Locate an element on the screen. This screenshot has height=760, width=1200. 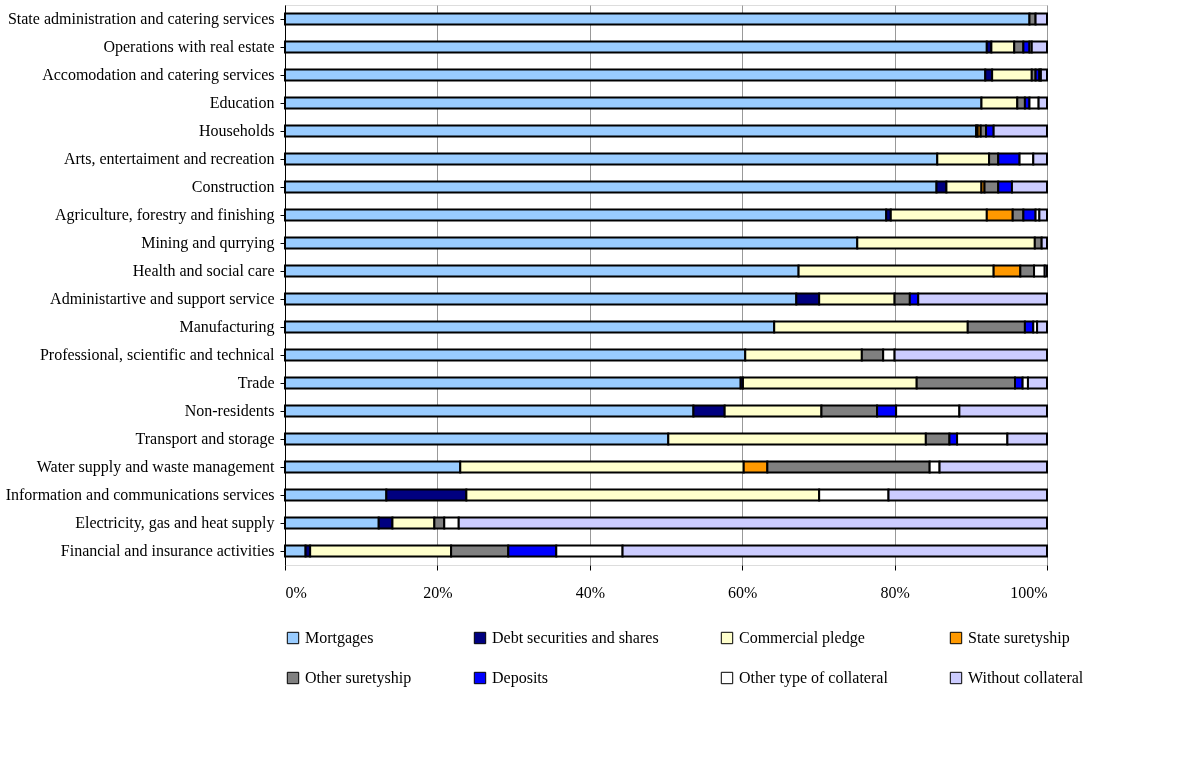
legend-label: Other type of collateral is located at coordinates (814, 678).